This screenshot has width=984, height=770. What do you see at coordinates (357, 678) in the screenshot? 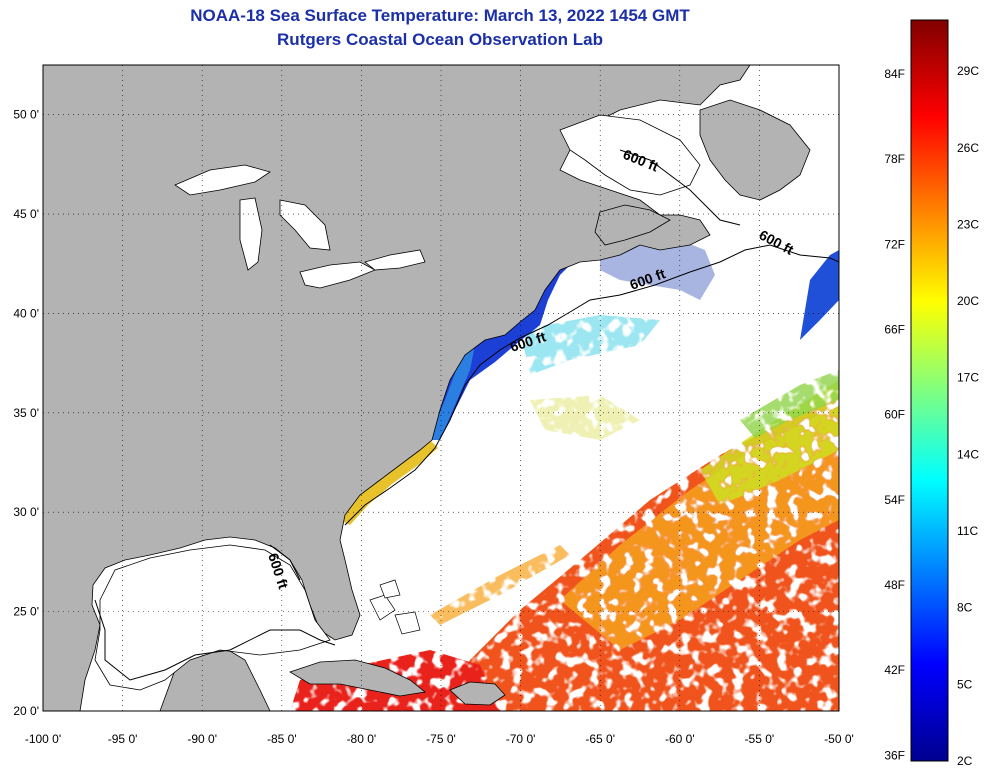
I see `land-cuba` at bounding box center [357, 678].